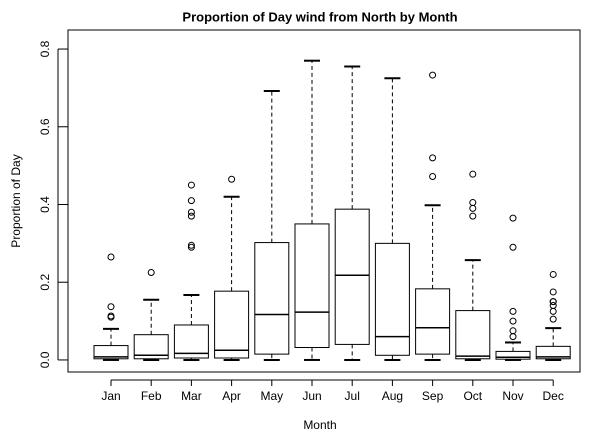 The image size is (597, 438). What do you see at coordinates (553, 396) in the screenshot?
I see `x-tick-label: Dec` at bounding box center [553, 396].